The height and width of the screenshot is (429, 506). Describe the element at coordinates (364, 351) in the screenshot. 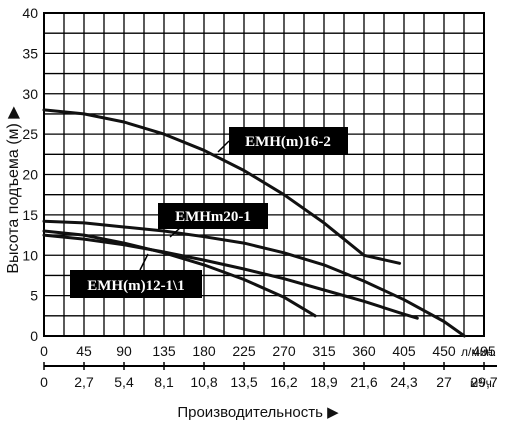

I see `x-tick-label-lmin: 360` at that location.